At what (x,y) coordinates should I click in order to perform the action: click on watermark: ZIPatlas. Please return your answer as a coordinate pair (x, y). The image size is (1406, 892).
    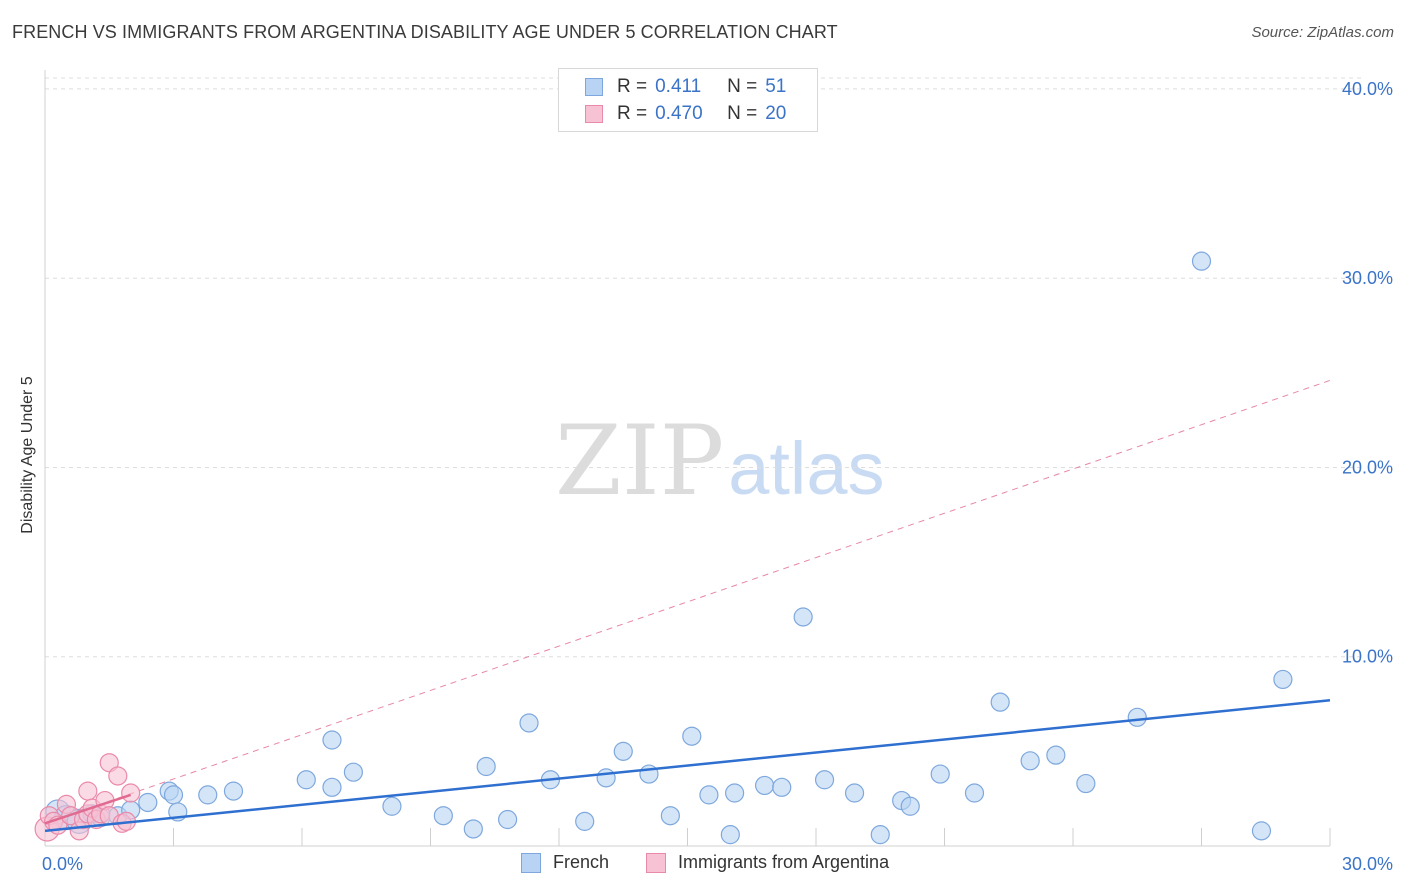
    Looking at the image, I should click on (720, 461).